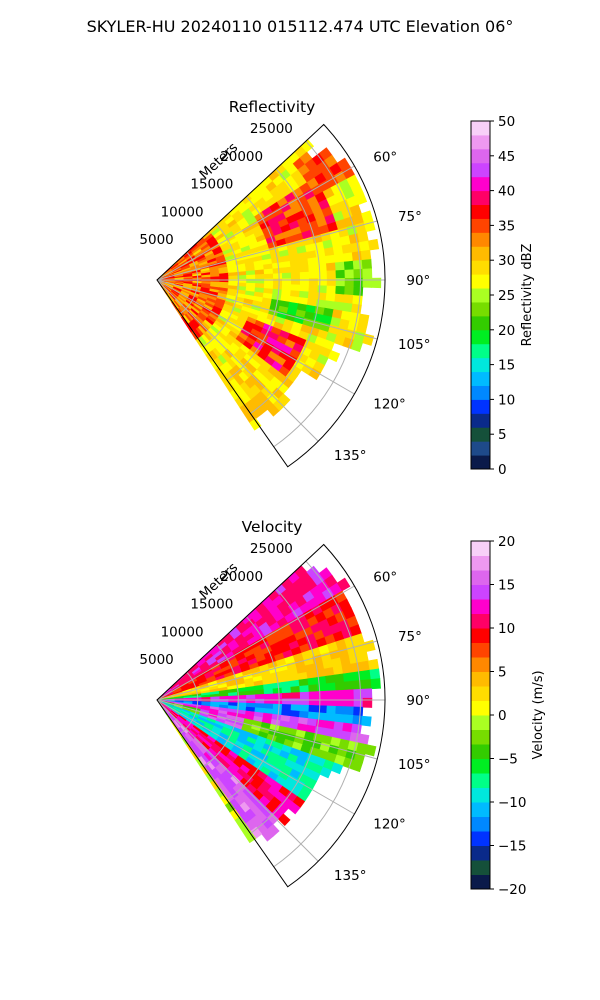 Image resolution: width=600 pixels, height=1000 pixels. What do you see at coordinates (506, 226) in the screenshot?
I see `colorbar-tick-label: 35` at bounding box center [506, 226].